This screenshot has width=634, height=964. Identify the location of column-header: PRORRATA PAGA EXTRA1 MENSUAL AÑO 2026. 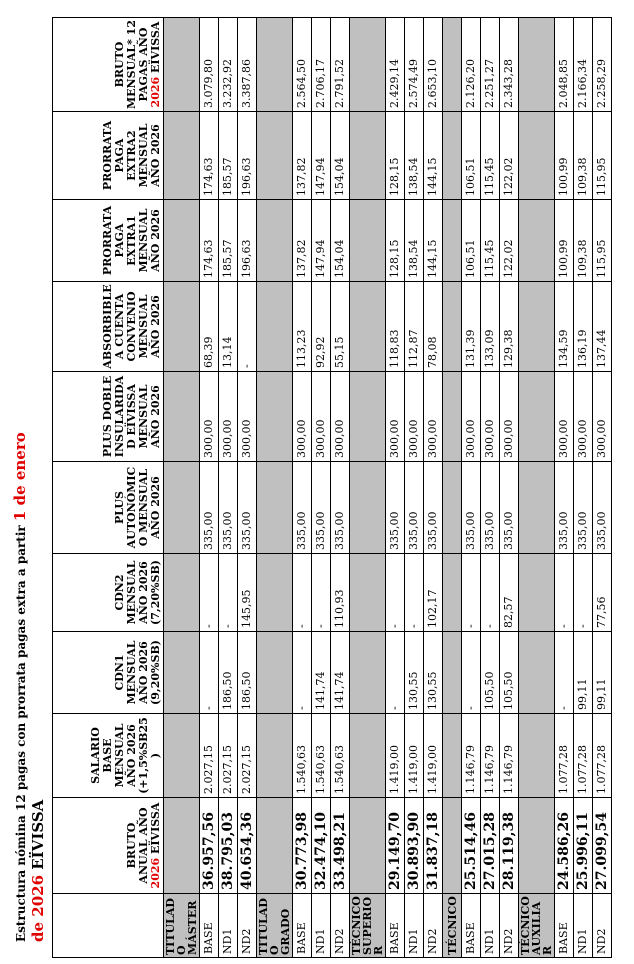
(108, 240).